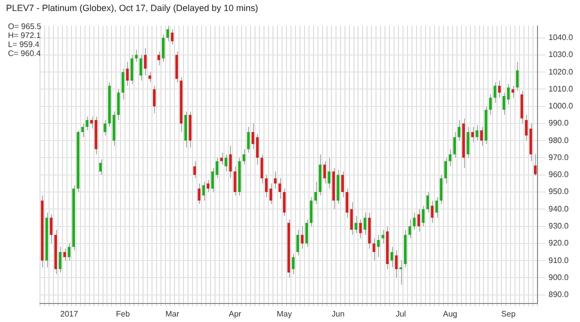 The height and width of the screenshot is (322, 580). I want to click on y-tick-label: 960.0, so click(559, 175).